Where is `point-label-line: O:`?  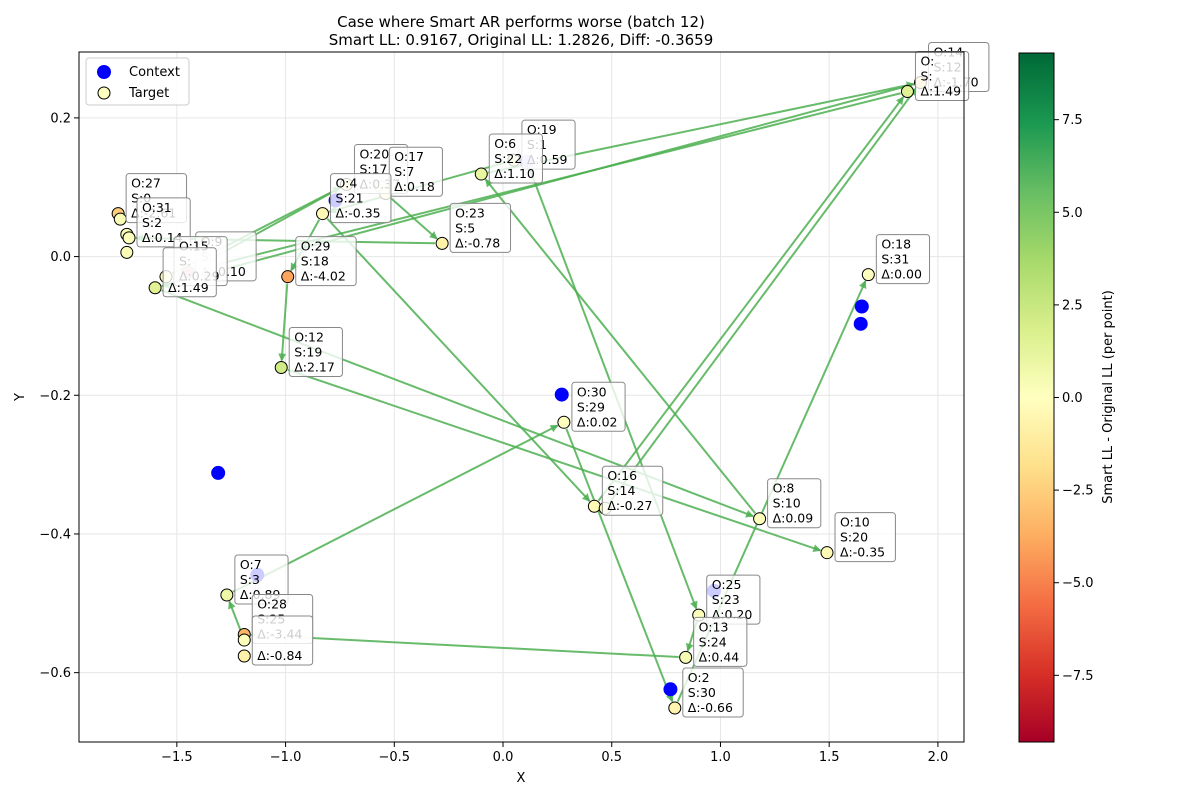
point-label-line: O: is located at coordinates (927, 61).